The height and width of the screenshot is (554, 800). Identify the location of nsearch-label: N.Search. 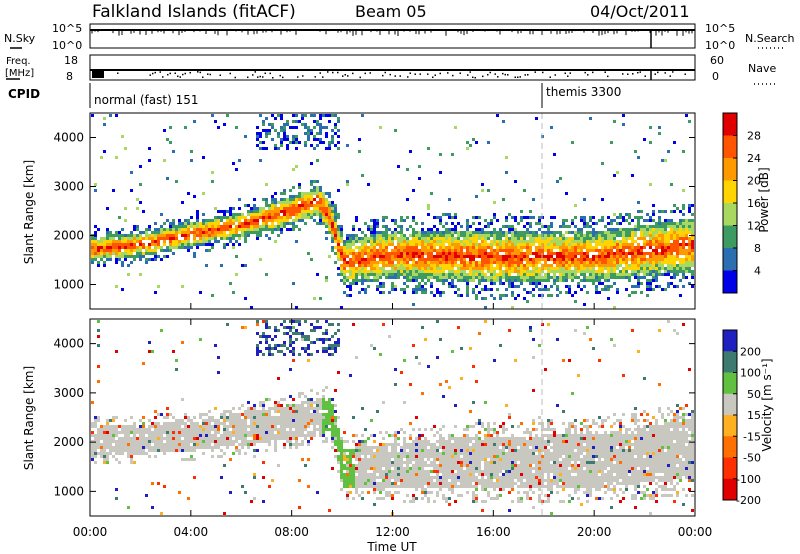
(770, 38).